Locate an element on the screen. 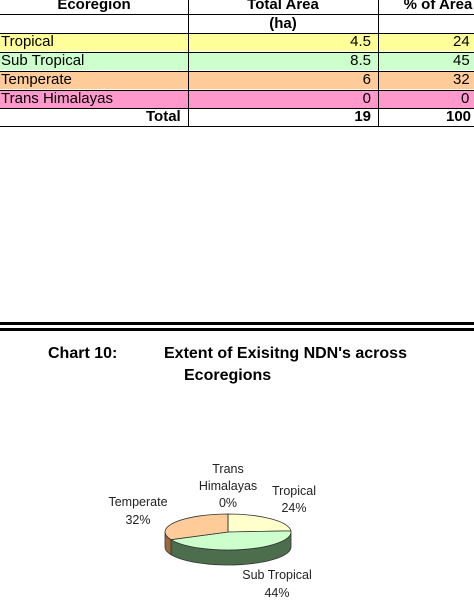 Image resolution: width=474 pixels, height=600 pixels. row-area-trans-himalayas: 0 is located at coordinates (366, 98).